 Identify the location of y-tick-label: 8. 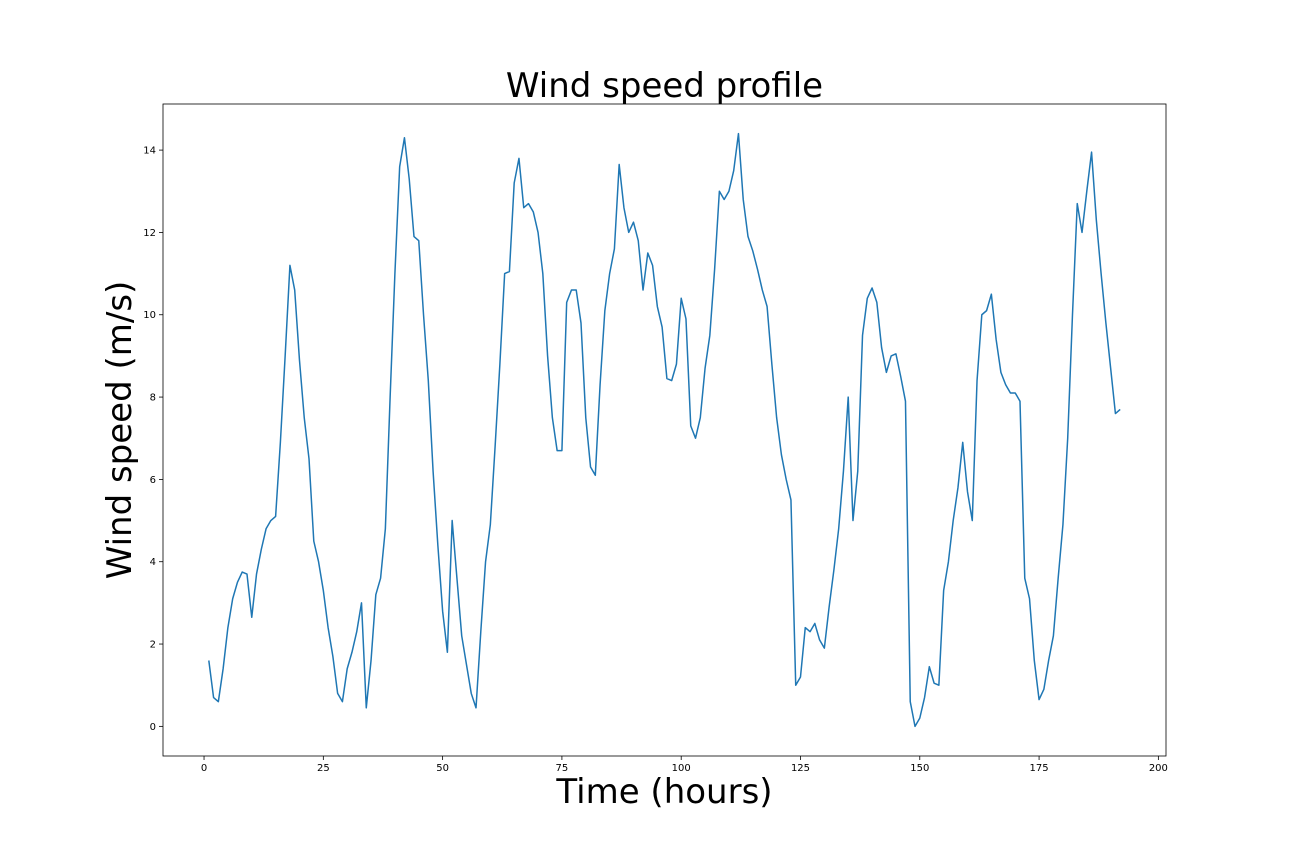
(153, 398).